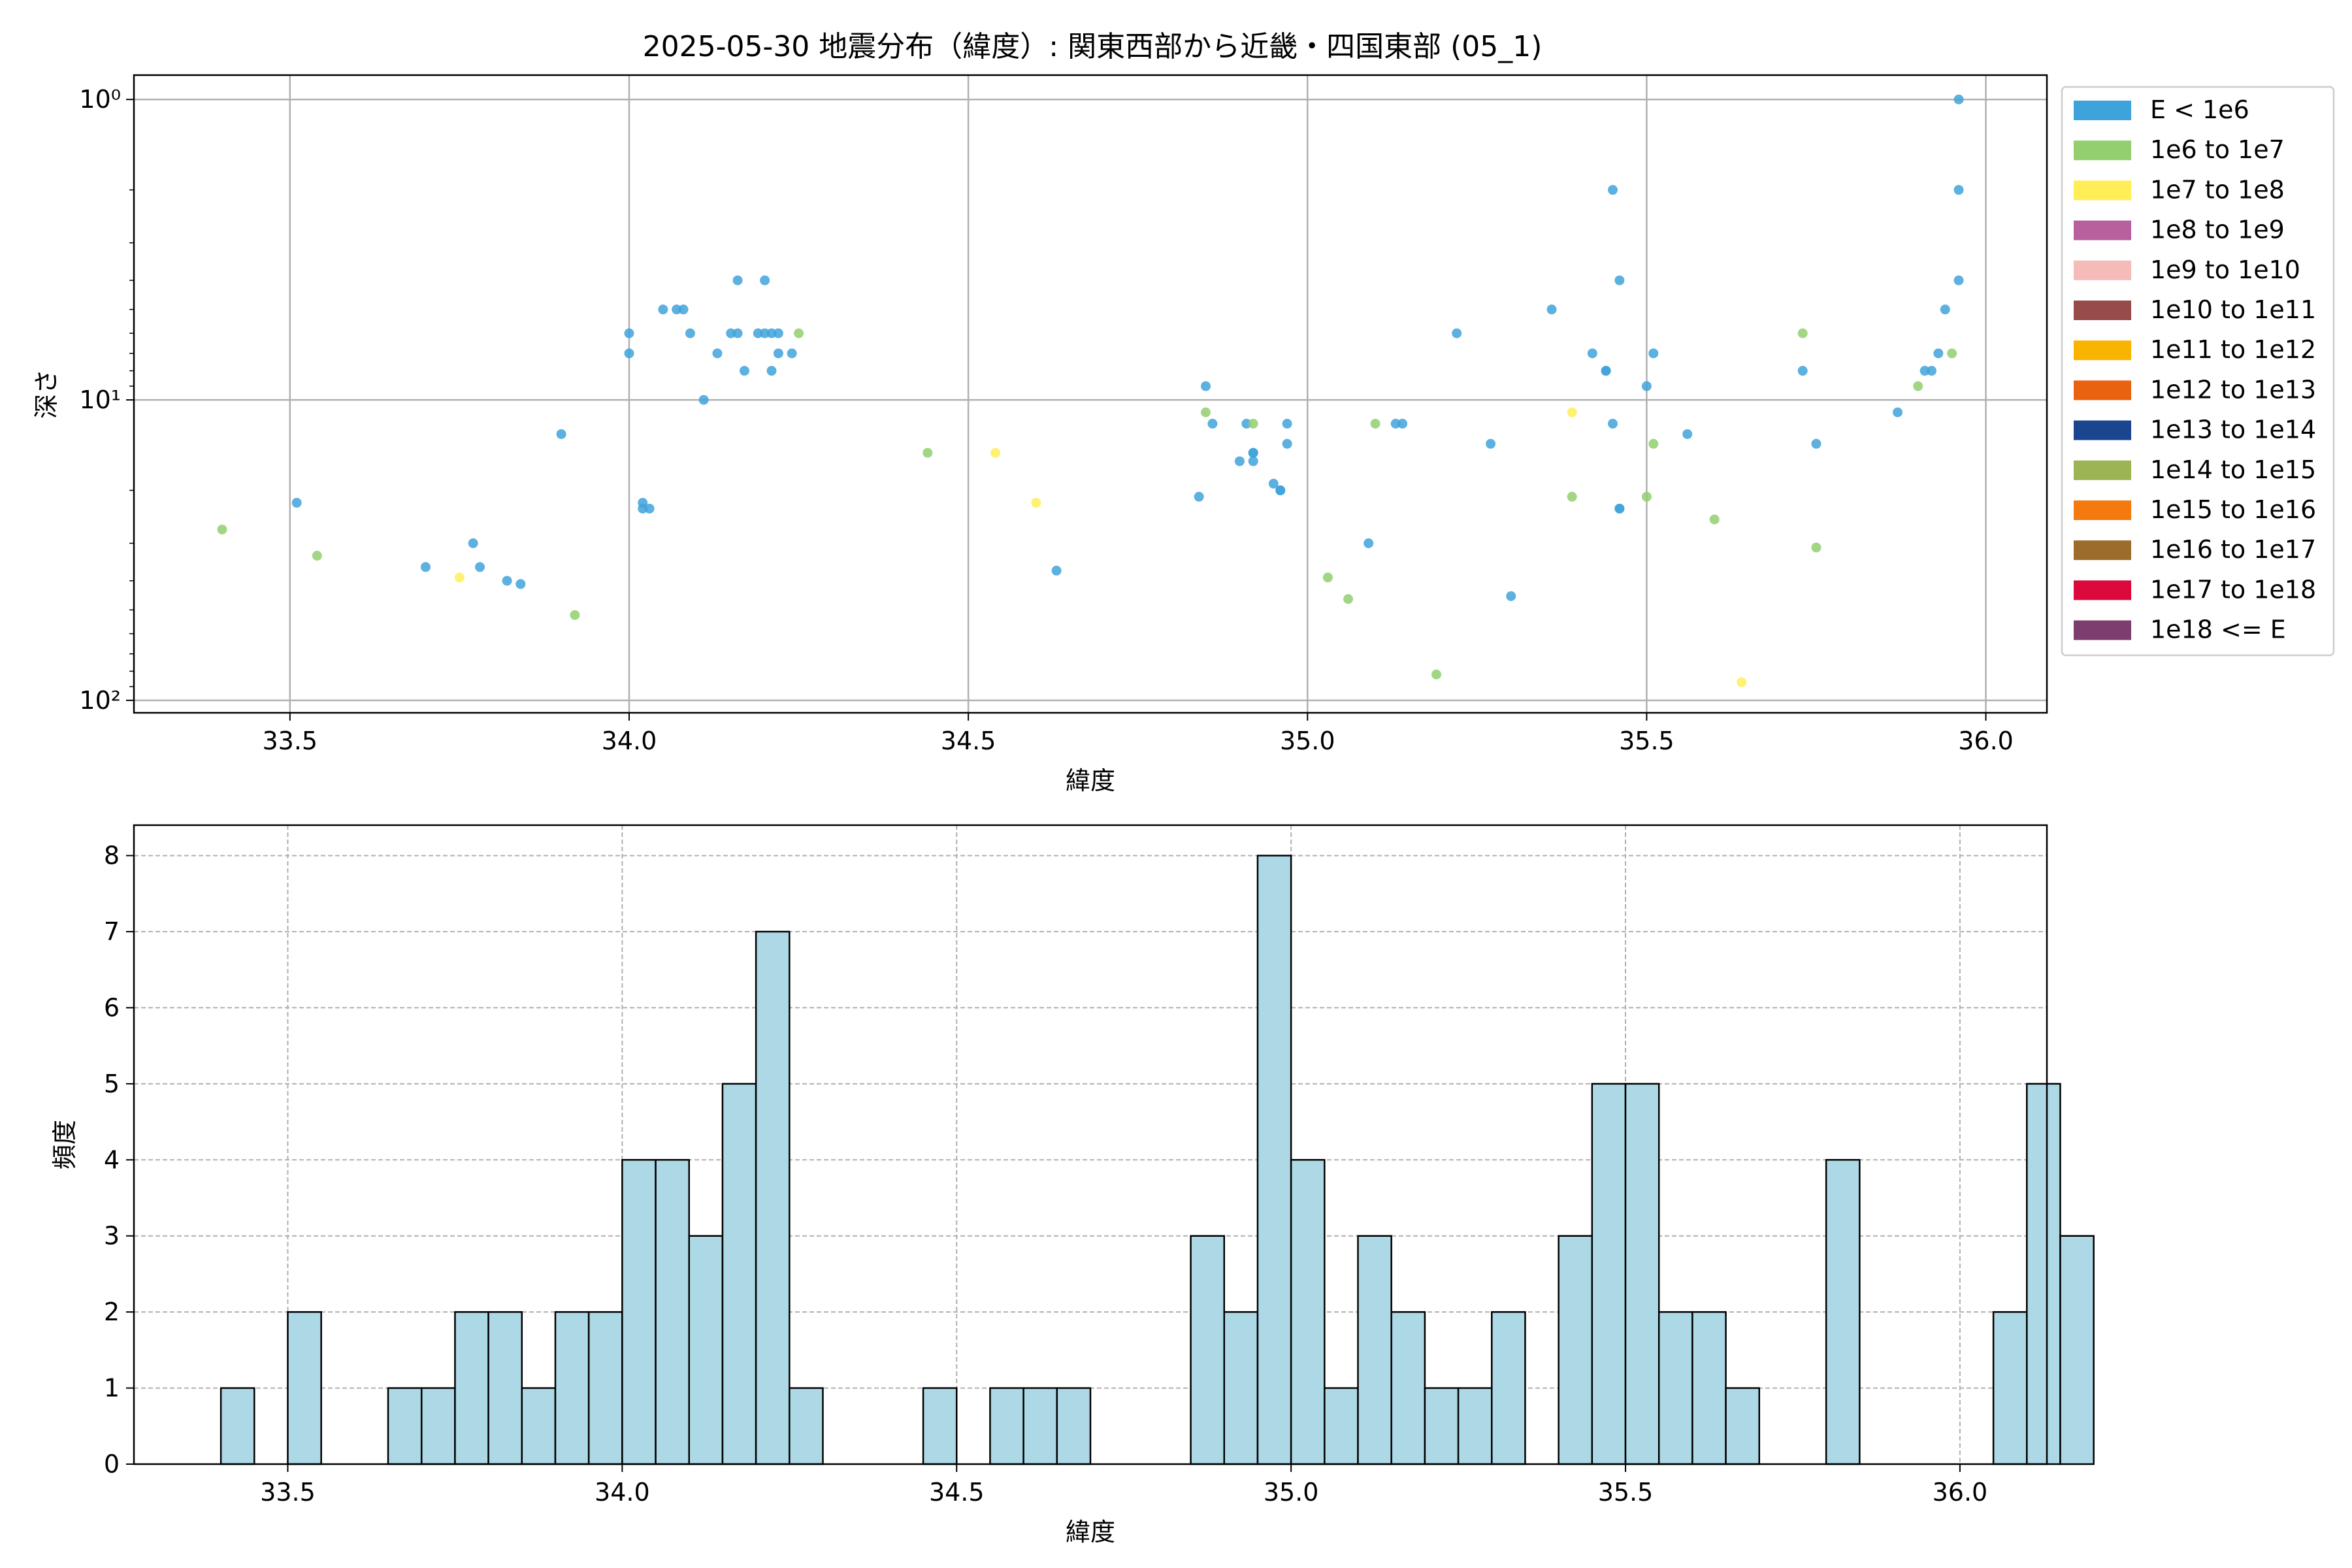 This screenshot has height=1568, width=2352. What do you see at coordinates (1986, 741) in the screenshot?
I see `scatter-x-tick-label: 36.0` at bounding box center [1986, 741].